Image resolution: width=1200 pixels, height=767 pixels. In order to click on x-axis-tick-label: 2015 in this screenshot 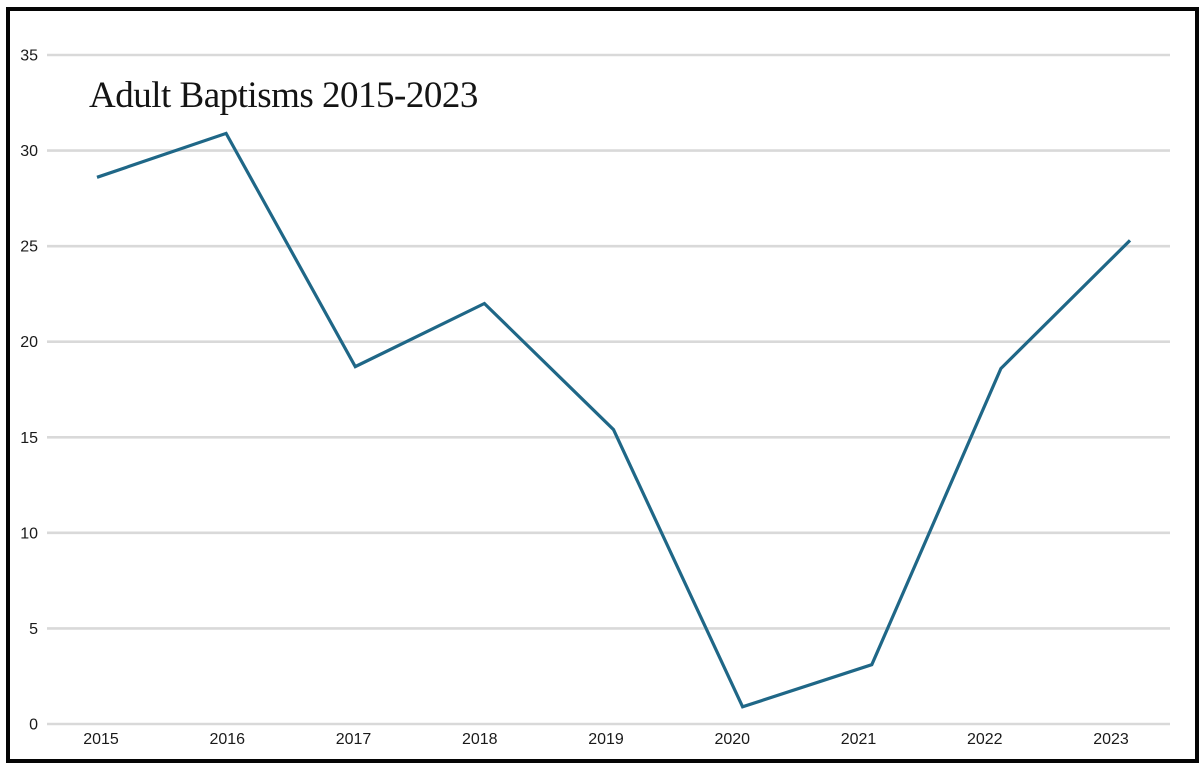, I will do `click(101, 739)`.